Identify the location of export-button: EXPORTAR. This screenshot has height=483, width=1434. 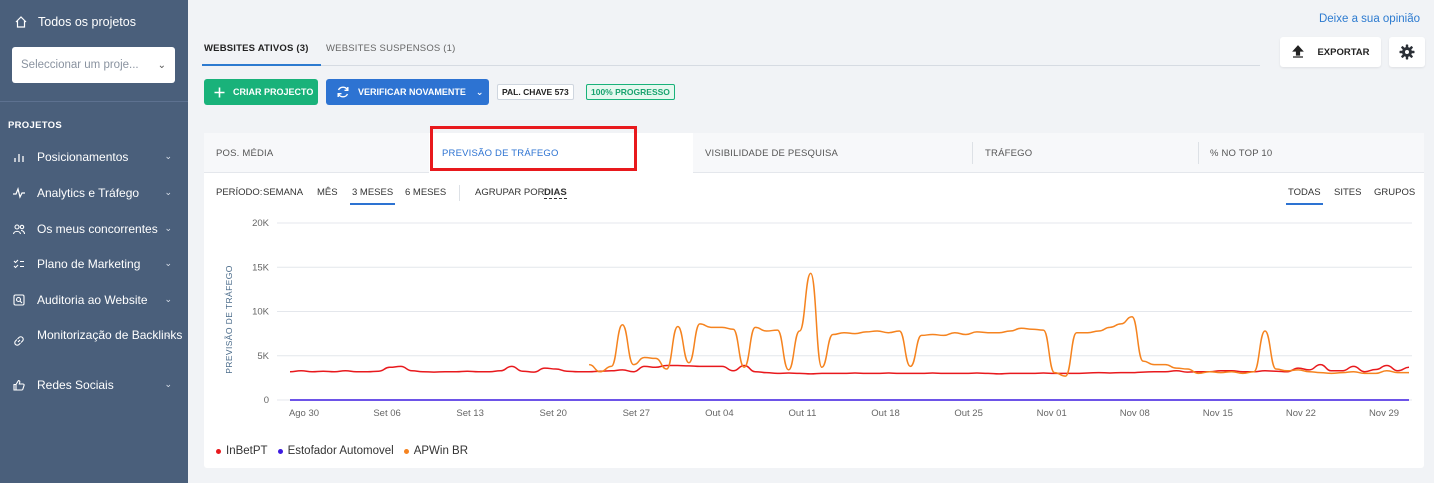
(1330, 52).